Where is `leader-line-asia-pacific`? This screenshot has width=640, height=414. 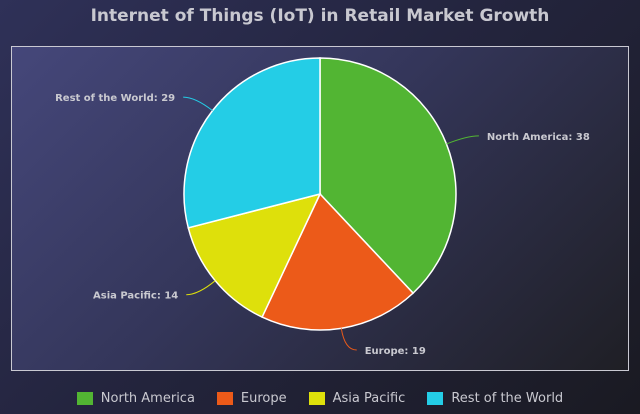
leader-line-asia-pacific is located at coordinates (201, 288).